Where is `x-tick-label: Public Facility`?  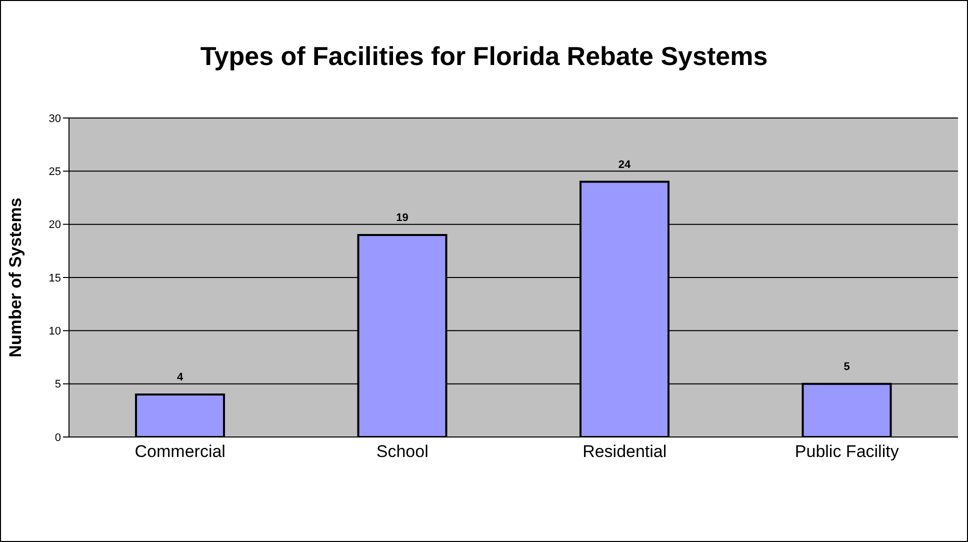
x-tick-label: Public Facility is located at coordinates (847, 452).